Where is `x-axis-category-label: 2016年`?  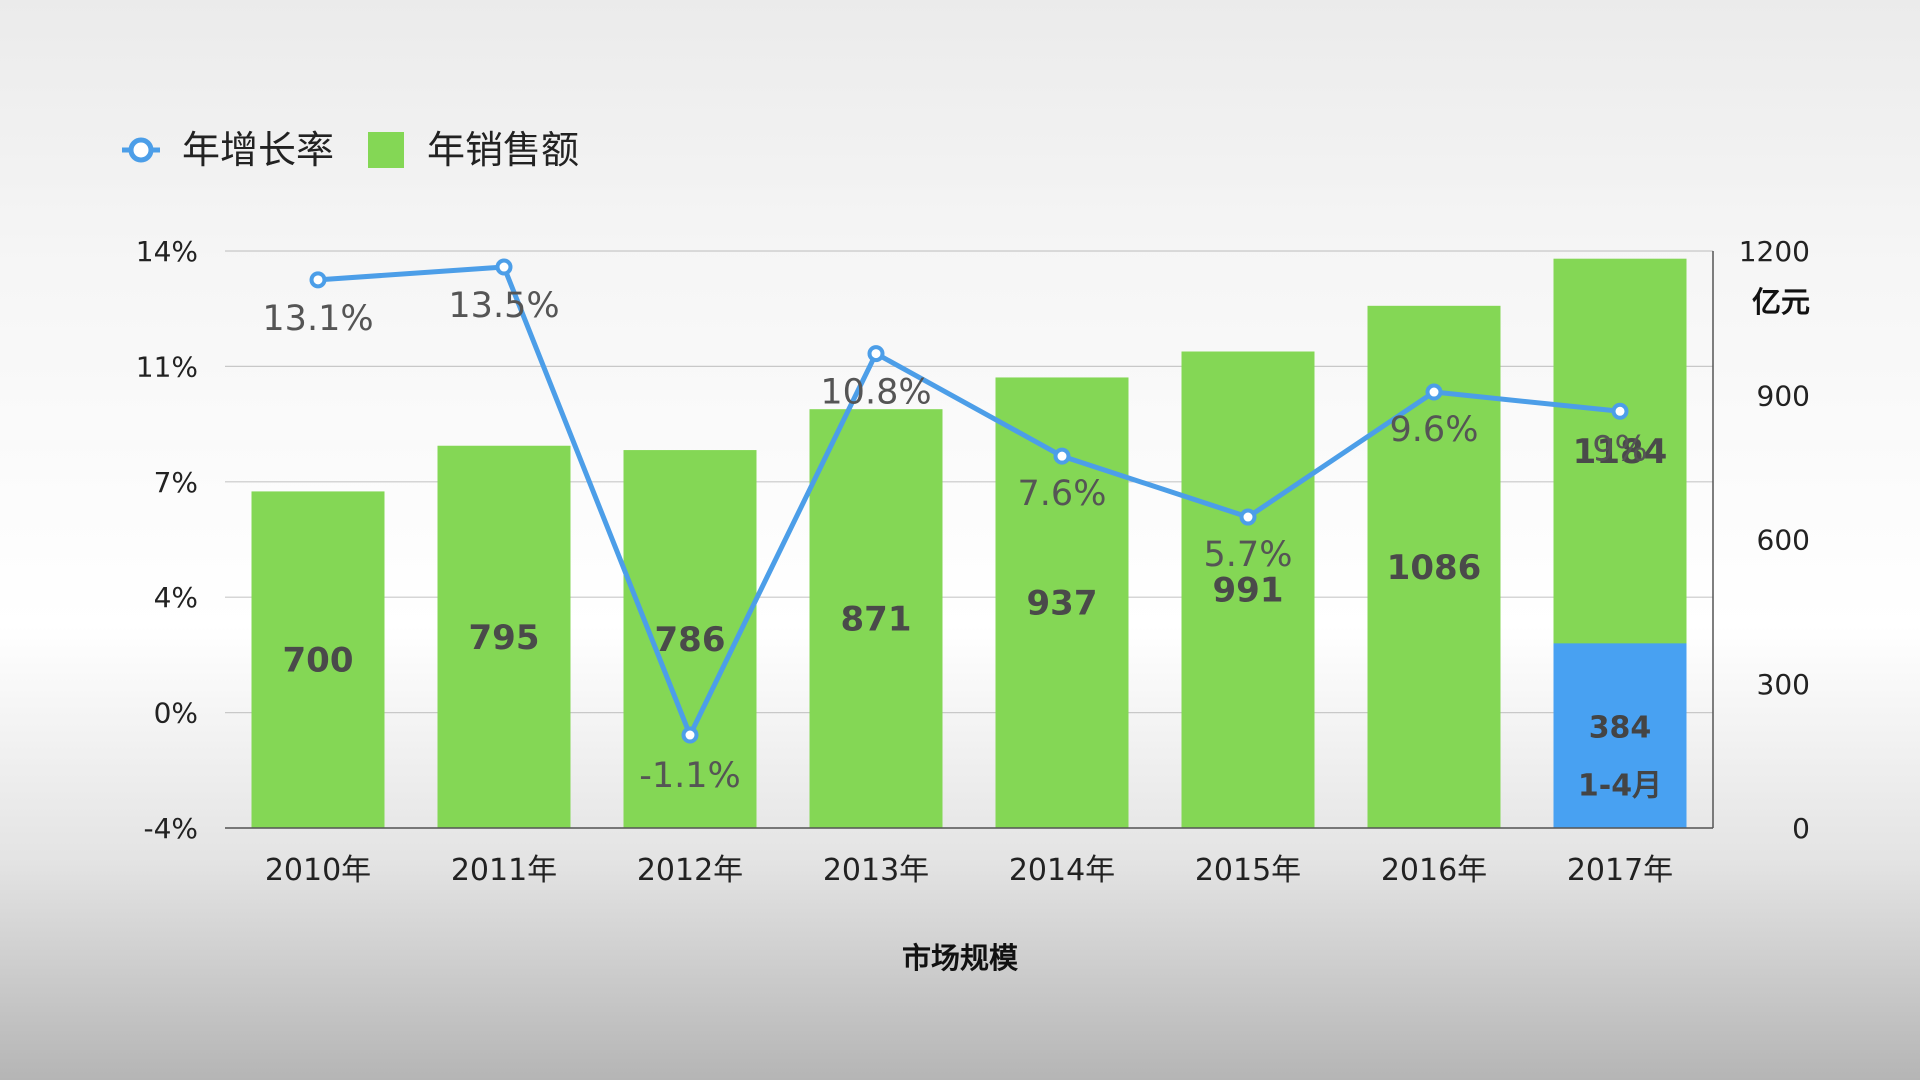 x-axis-category-label: 2016年 is located at coordinates (1434, 870).